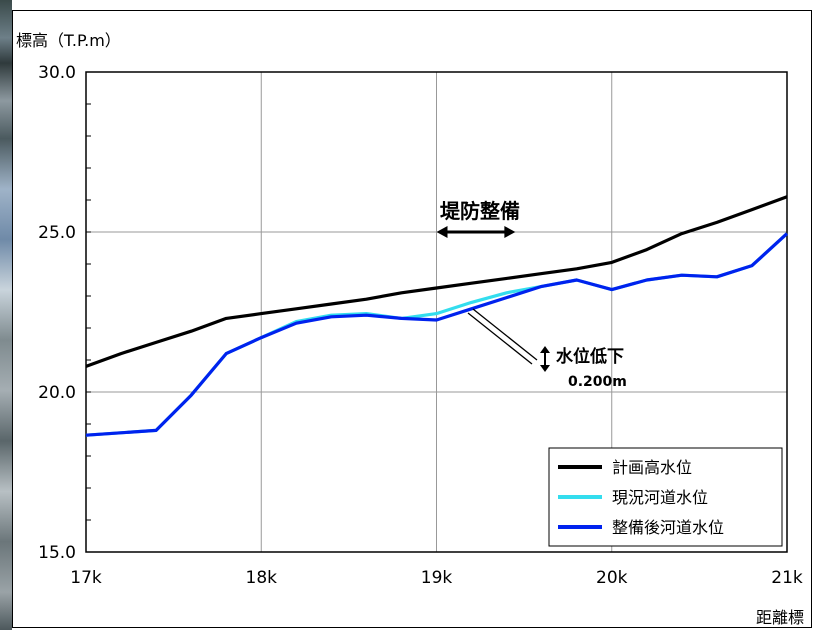 The image size is (814, 630). Describe the element at coordinates (787, 578) in the screenshot. I see `x-tick-label: 21k` at that location.